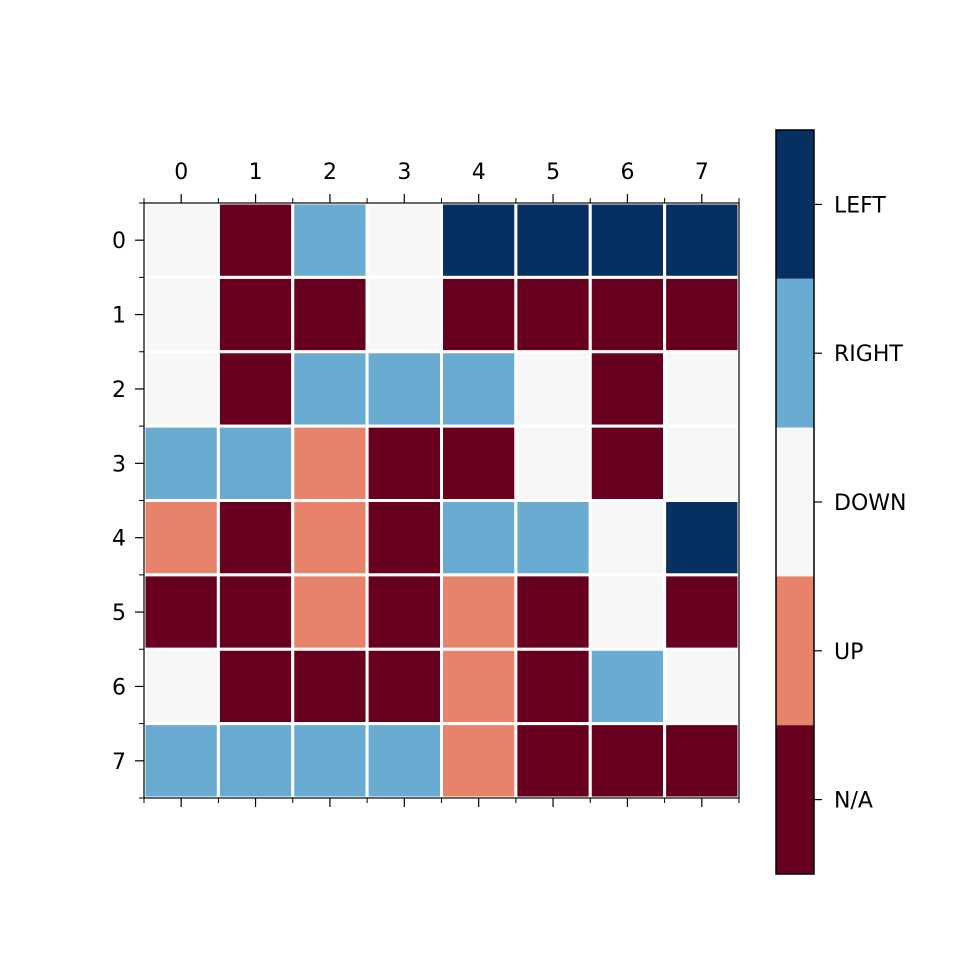 Image resolution: width=960 pixels, height=960 pixels. Describe the element at coordinates (702, 172) in the screenshot. I see `x-tick-label: 7` at that location.